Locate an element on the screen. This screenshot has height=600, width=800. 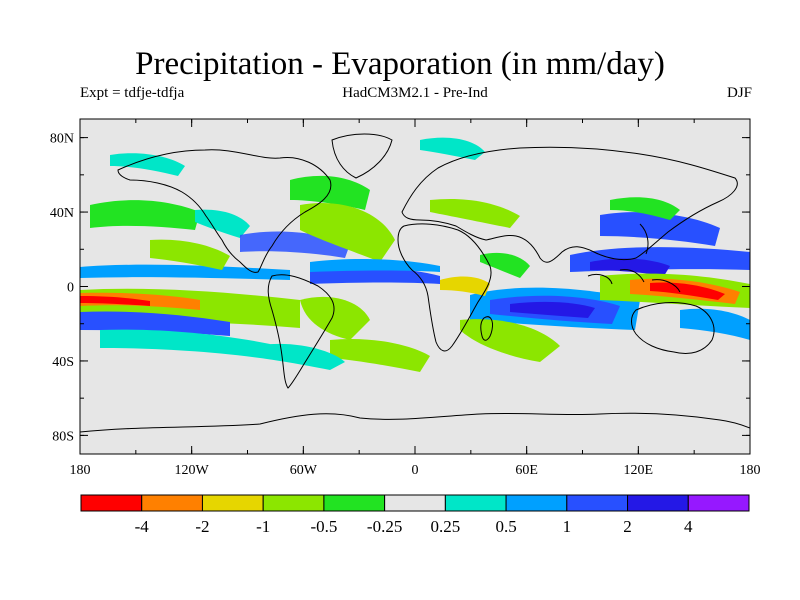
lat-tick-label: 80S is located at coordinates (63, 436).